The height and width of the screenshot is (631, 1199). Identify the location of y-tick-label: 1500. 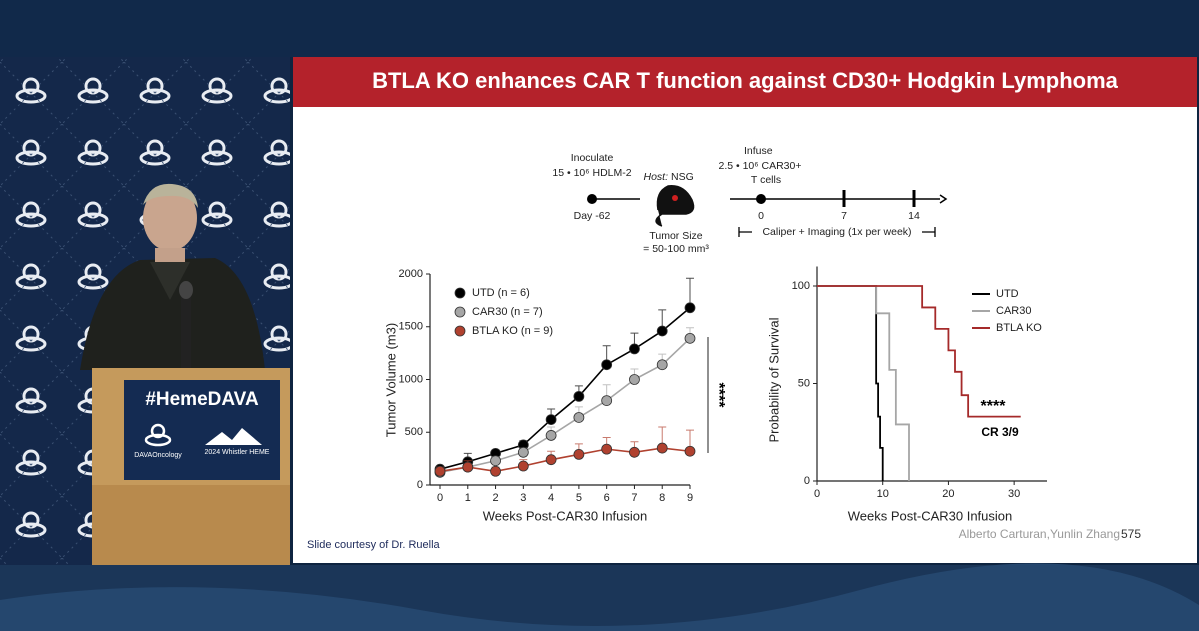
(411, 327).